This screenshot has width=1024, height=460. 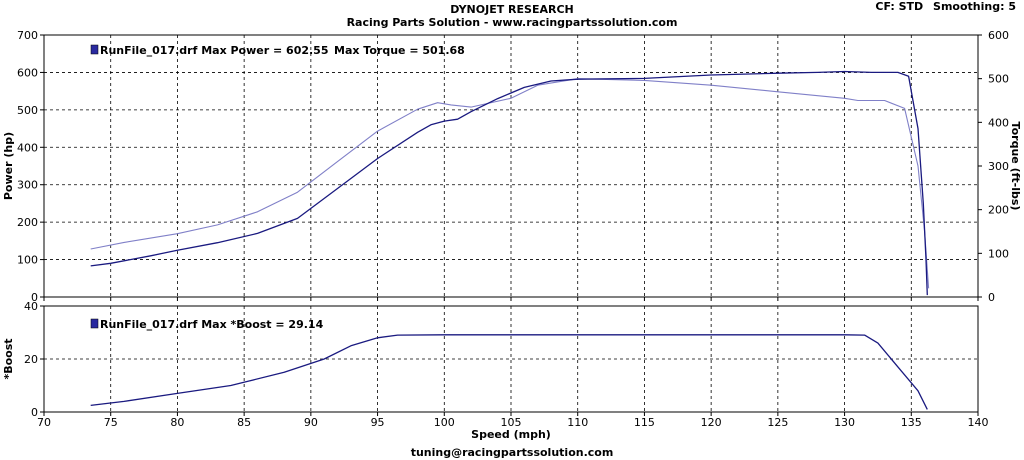 I want to click on torque-y2-tick-label: 0, so click(x=991, y=297).